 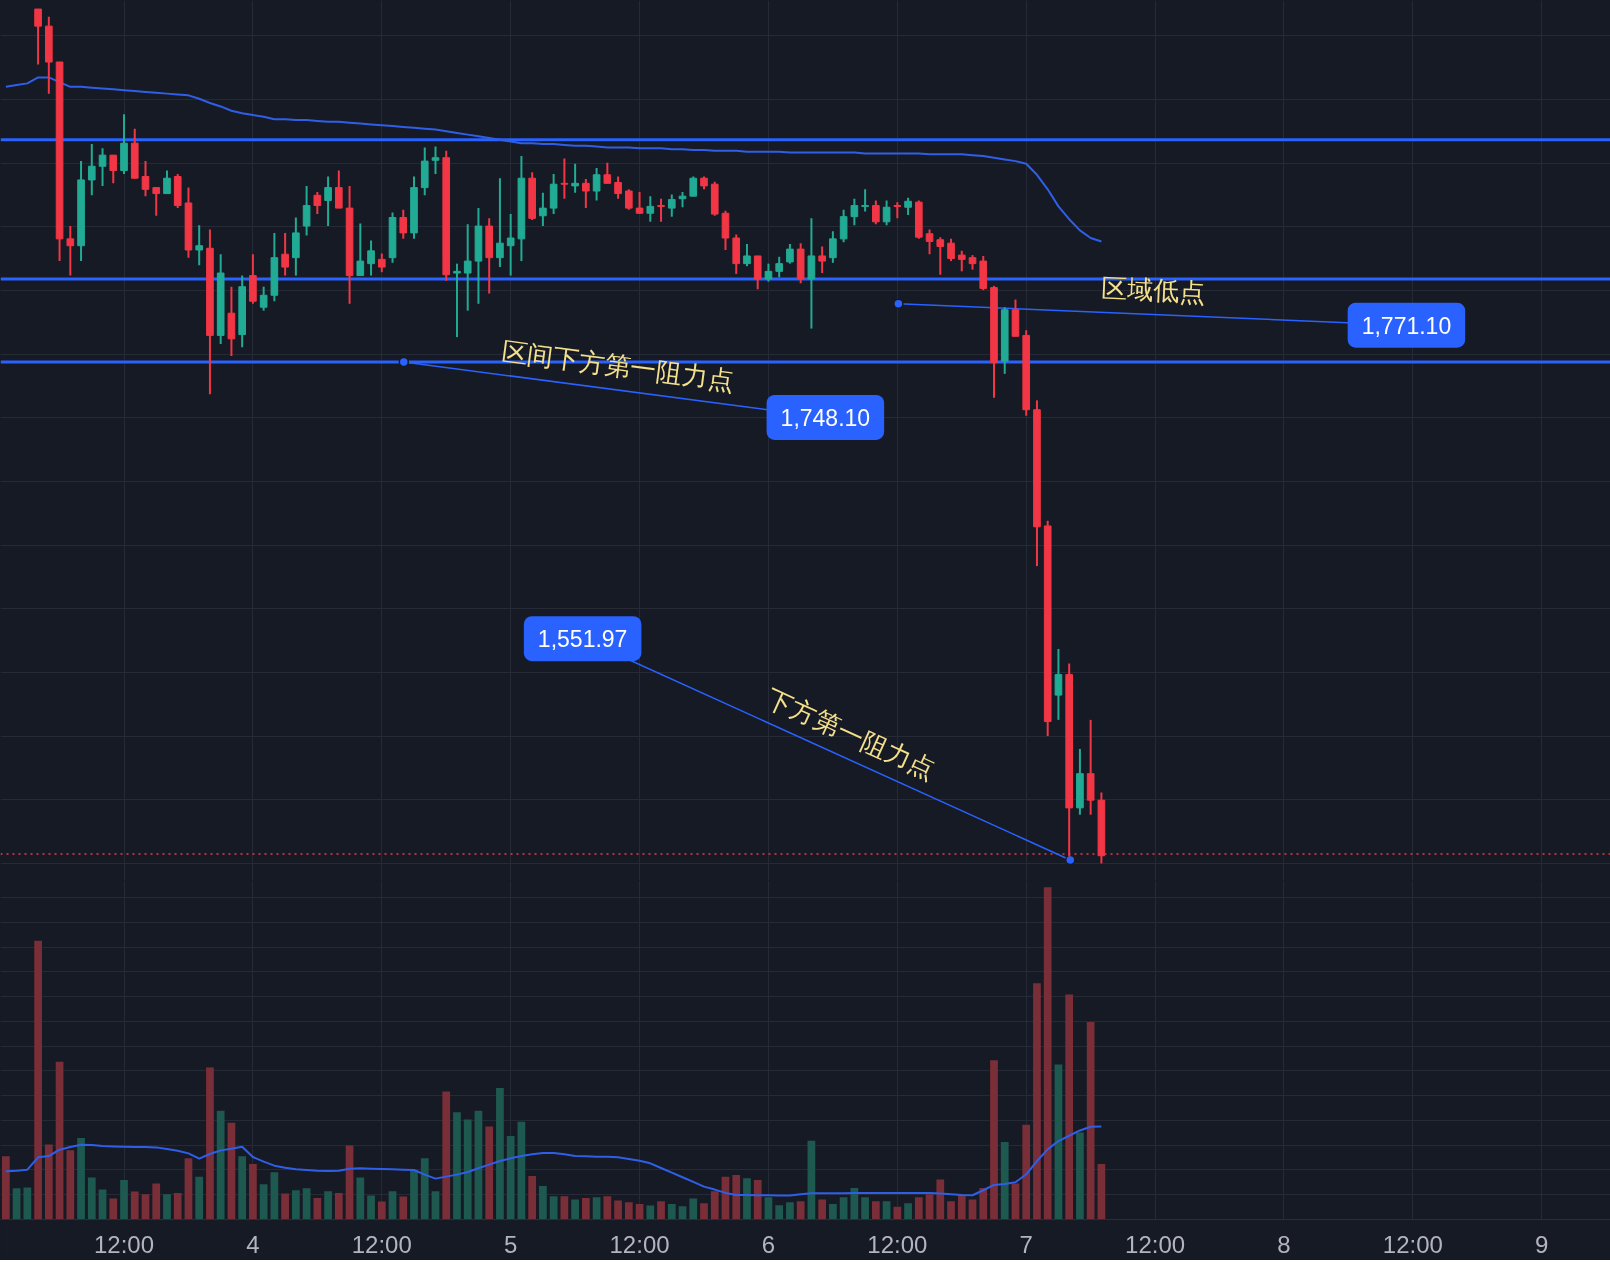 I want to click on annotation: 1,551.97, so click(x=582, y=639).